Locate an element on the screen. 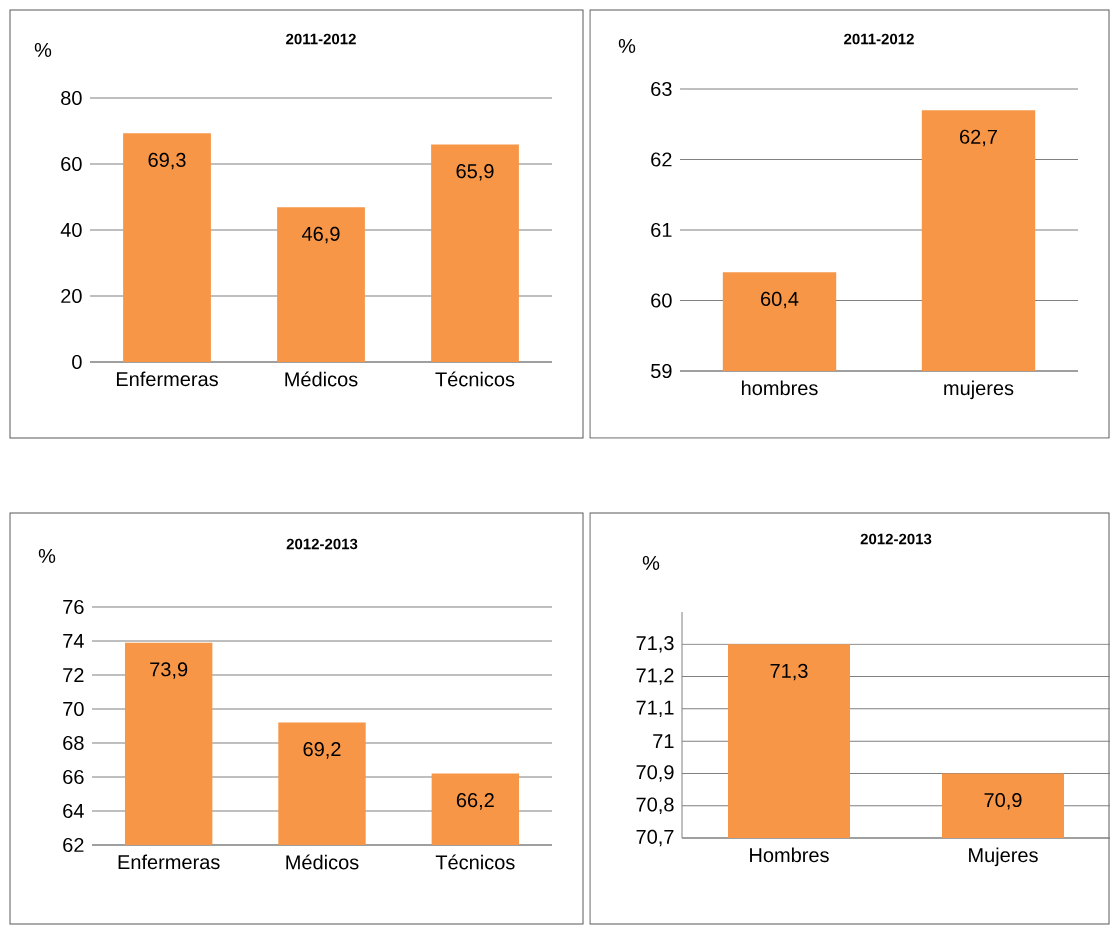  data-label: 60,4 is located at coordinates (780, 300).